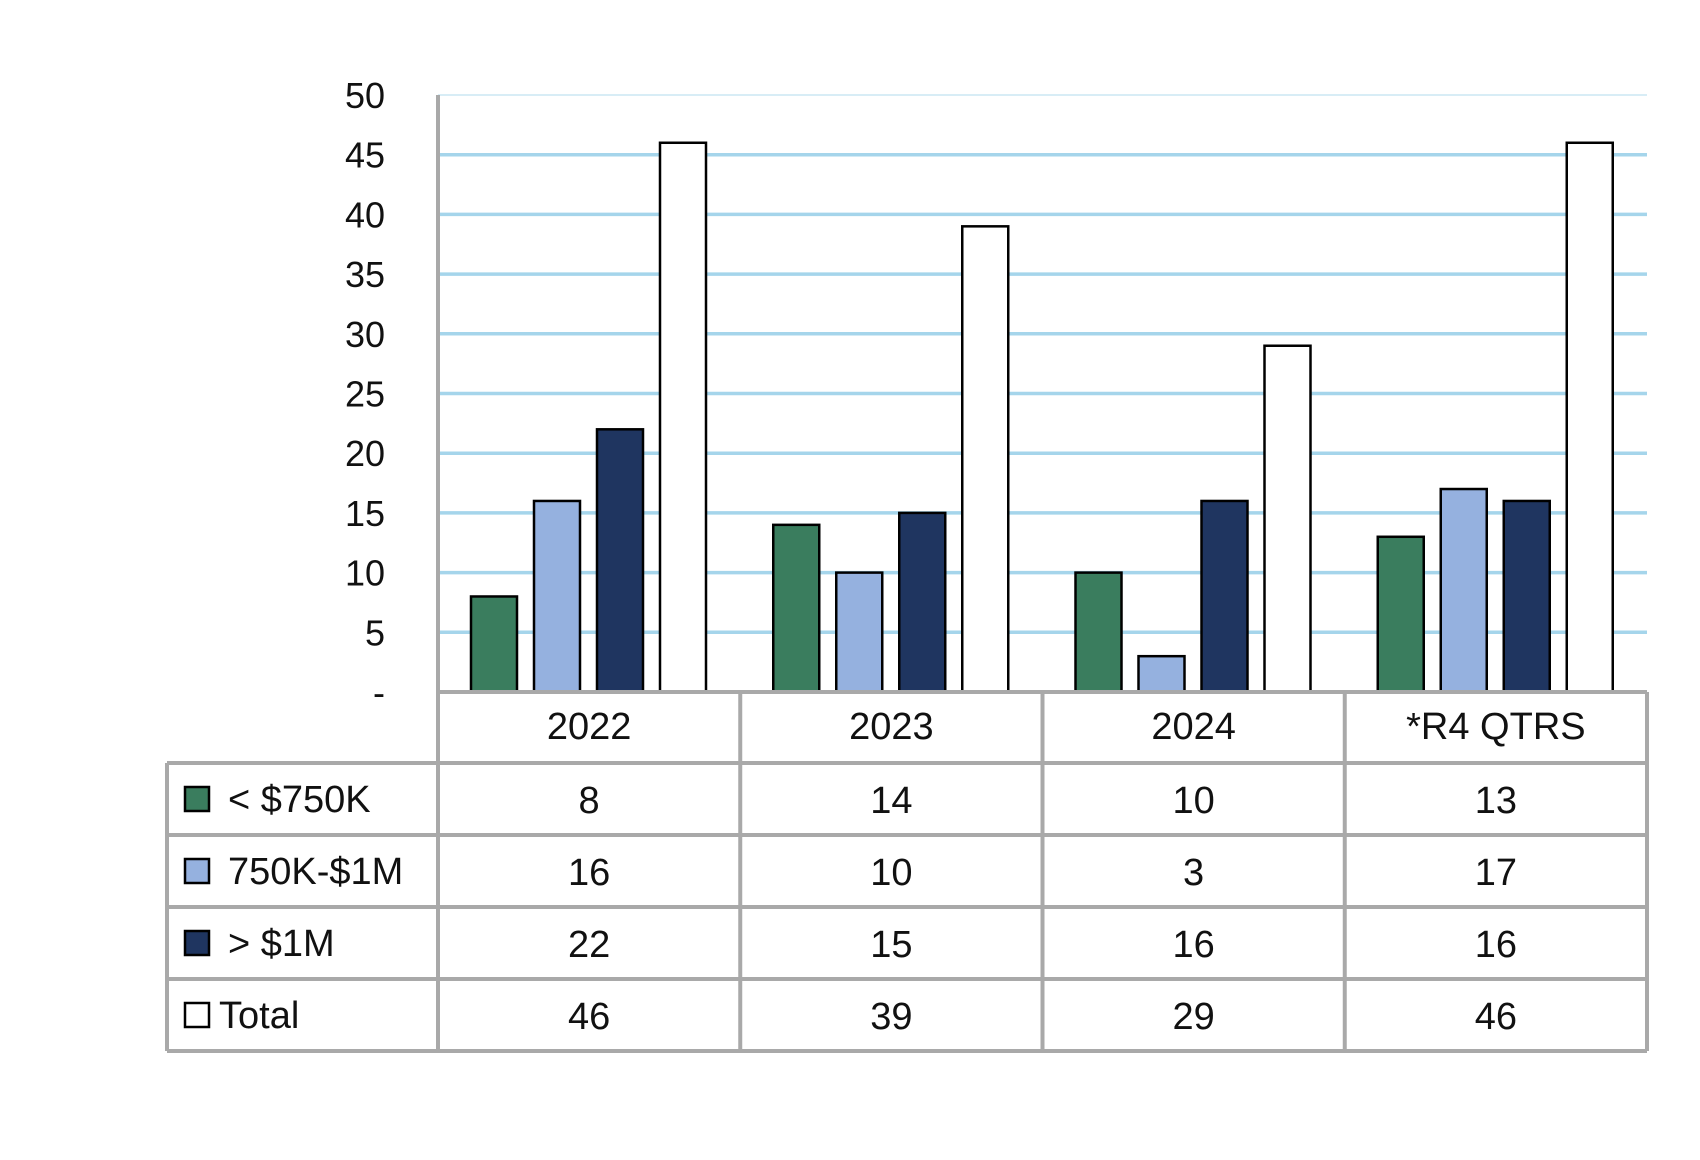  I want to click on category-label: 2024, so click(1193, 727).